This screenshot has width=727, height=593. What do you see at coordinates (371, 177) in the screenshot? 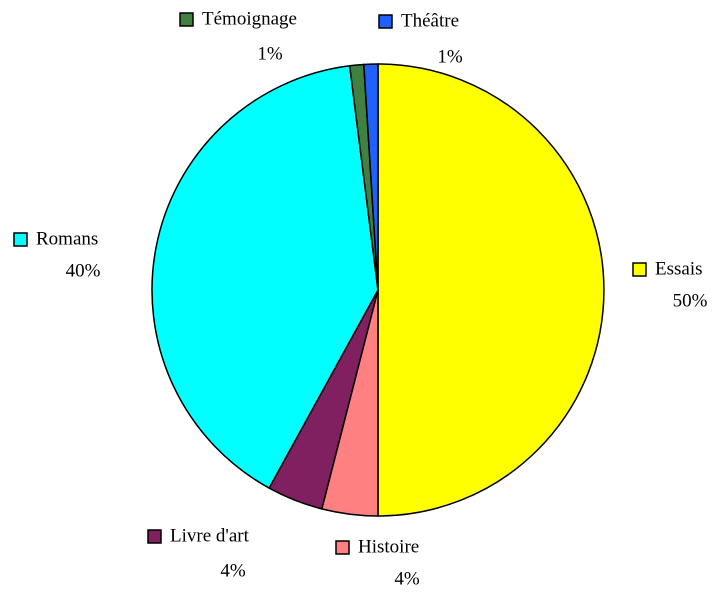
I see `pie-slice` at bounding box center [371, 177].